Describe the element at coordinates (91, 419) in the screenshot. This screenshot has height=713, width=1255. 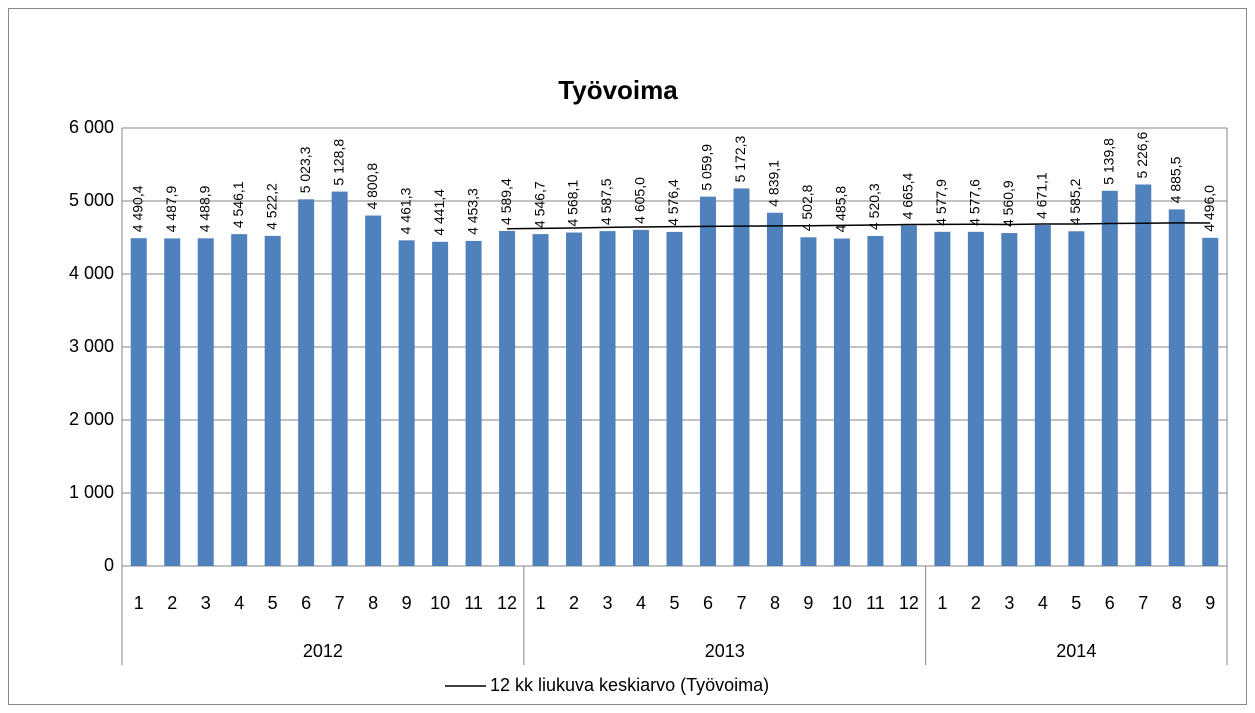
I see `y-tick-label: 2 000` at that location.